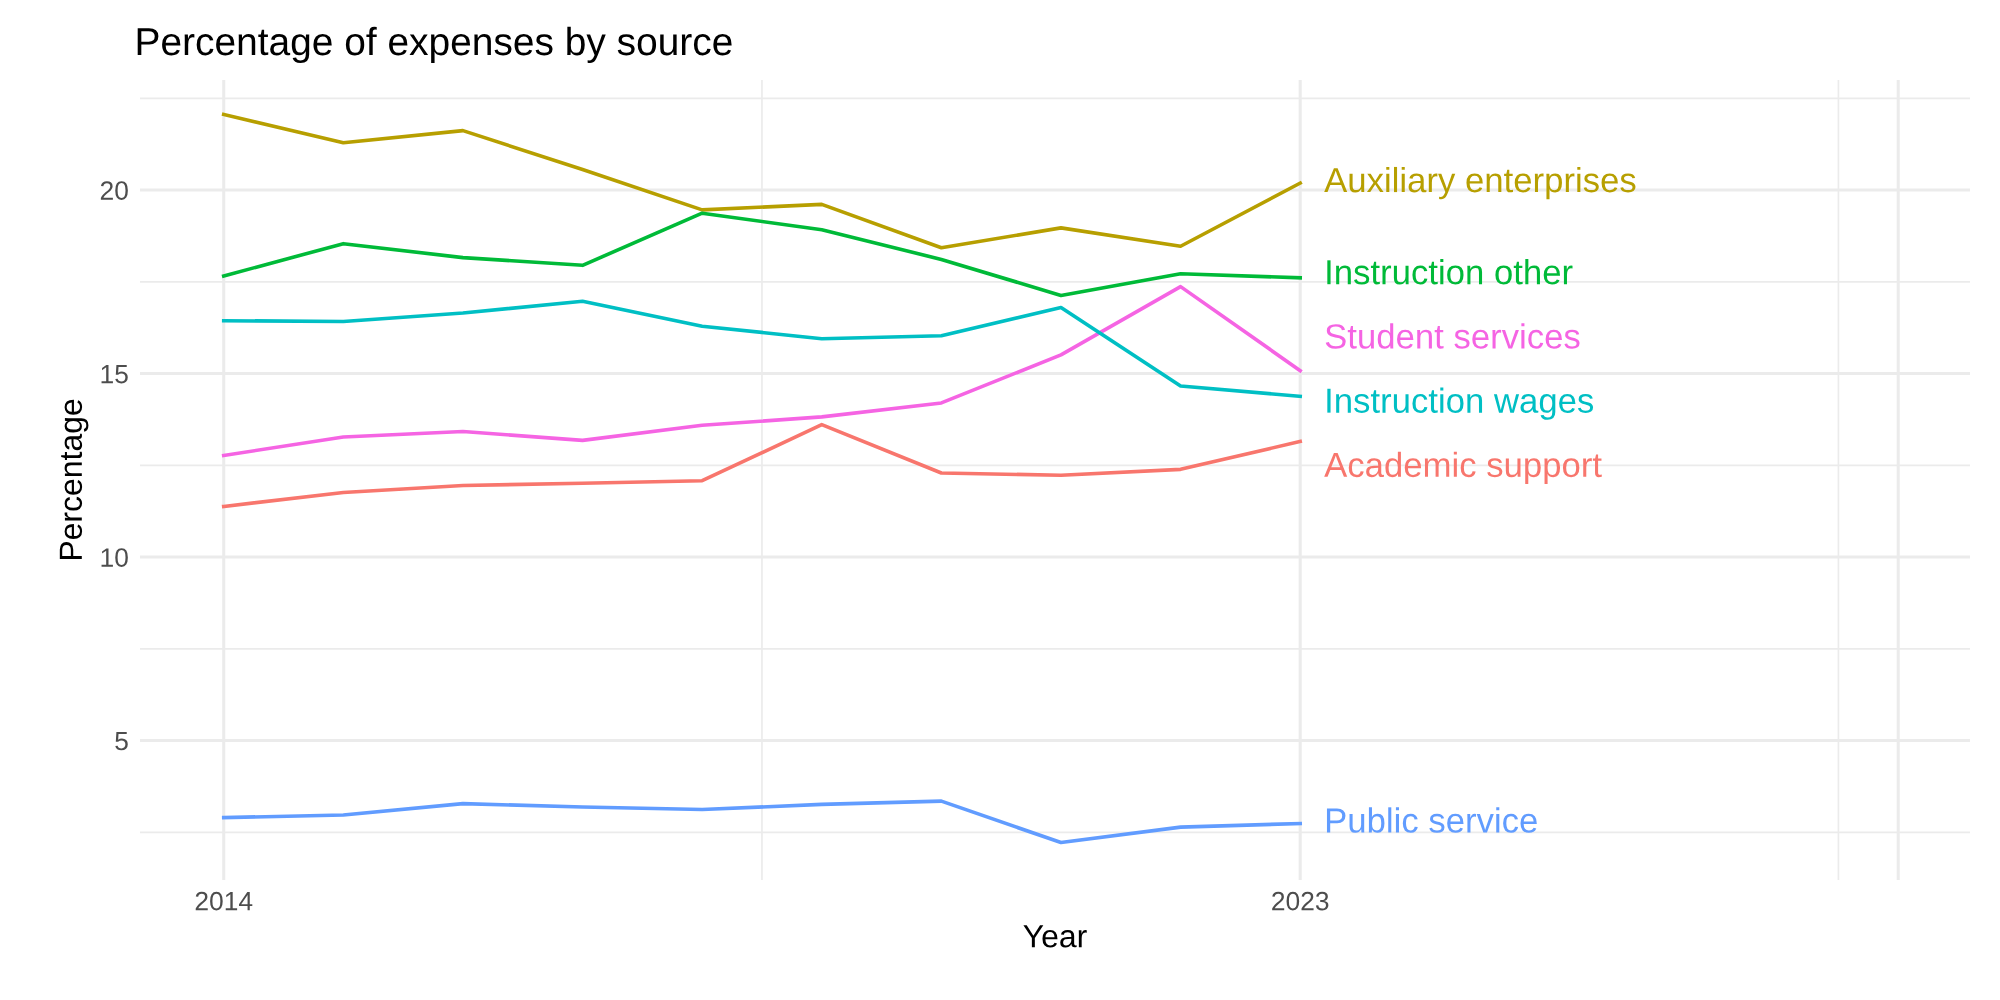 The width and height of the screenshot is (2000, 1000). Describe the element at coordinates (114, 374) in the screenshot. I see `y-tick-label: 15` at that location.